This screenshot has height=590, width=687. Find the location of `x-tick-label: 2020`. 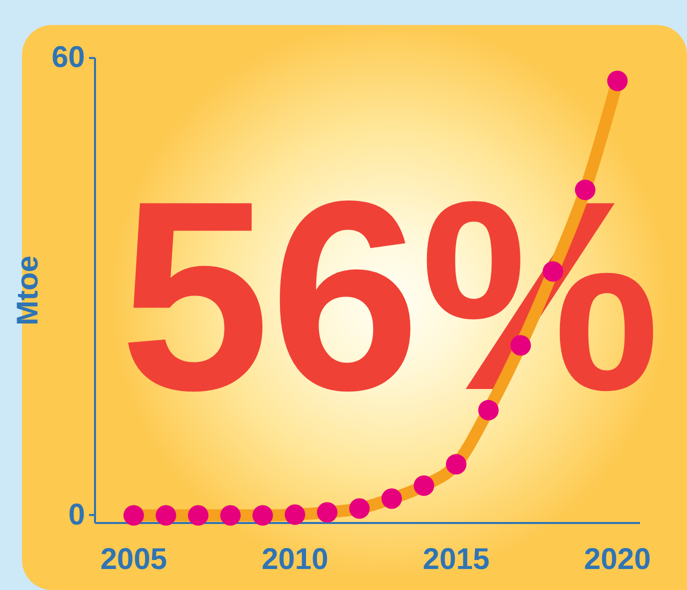

x-tick-label: 2020 is located at coordinates (617, 559).